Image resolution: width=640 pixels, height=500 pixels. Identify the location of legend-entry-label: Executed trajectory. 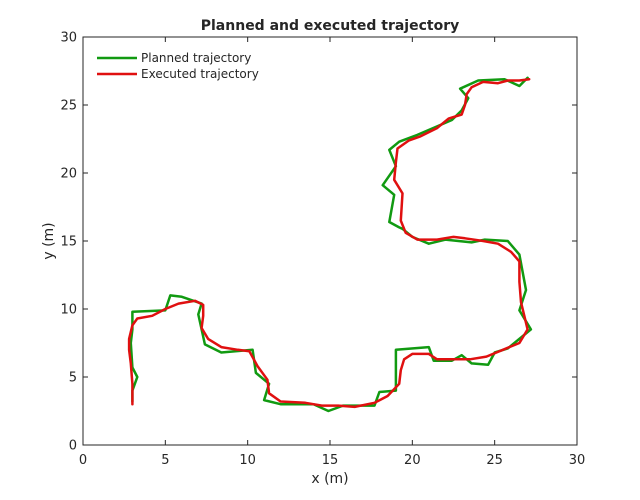
(200, 74).